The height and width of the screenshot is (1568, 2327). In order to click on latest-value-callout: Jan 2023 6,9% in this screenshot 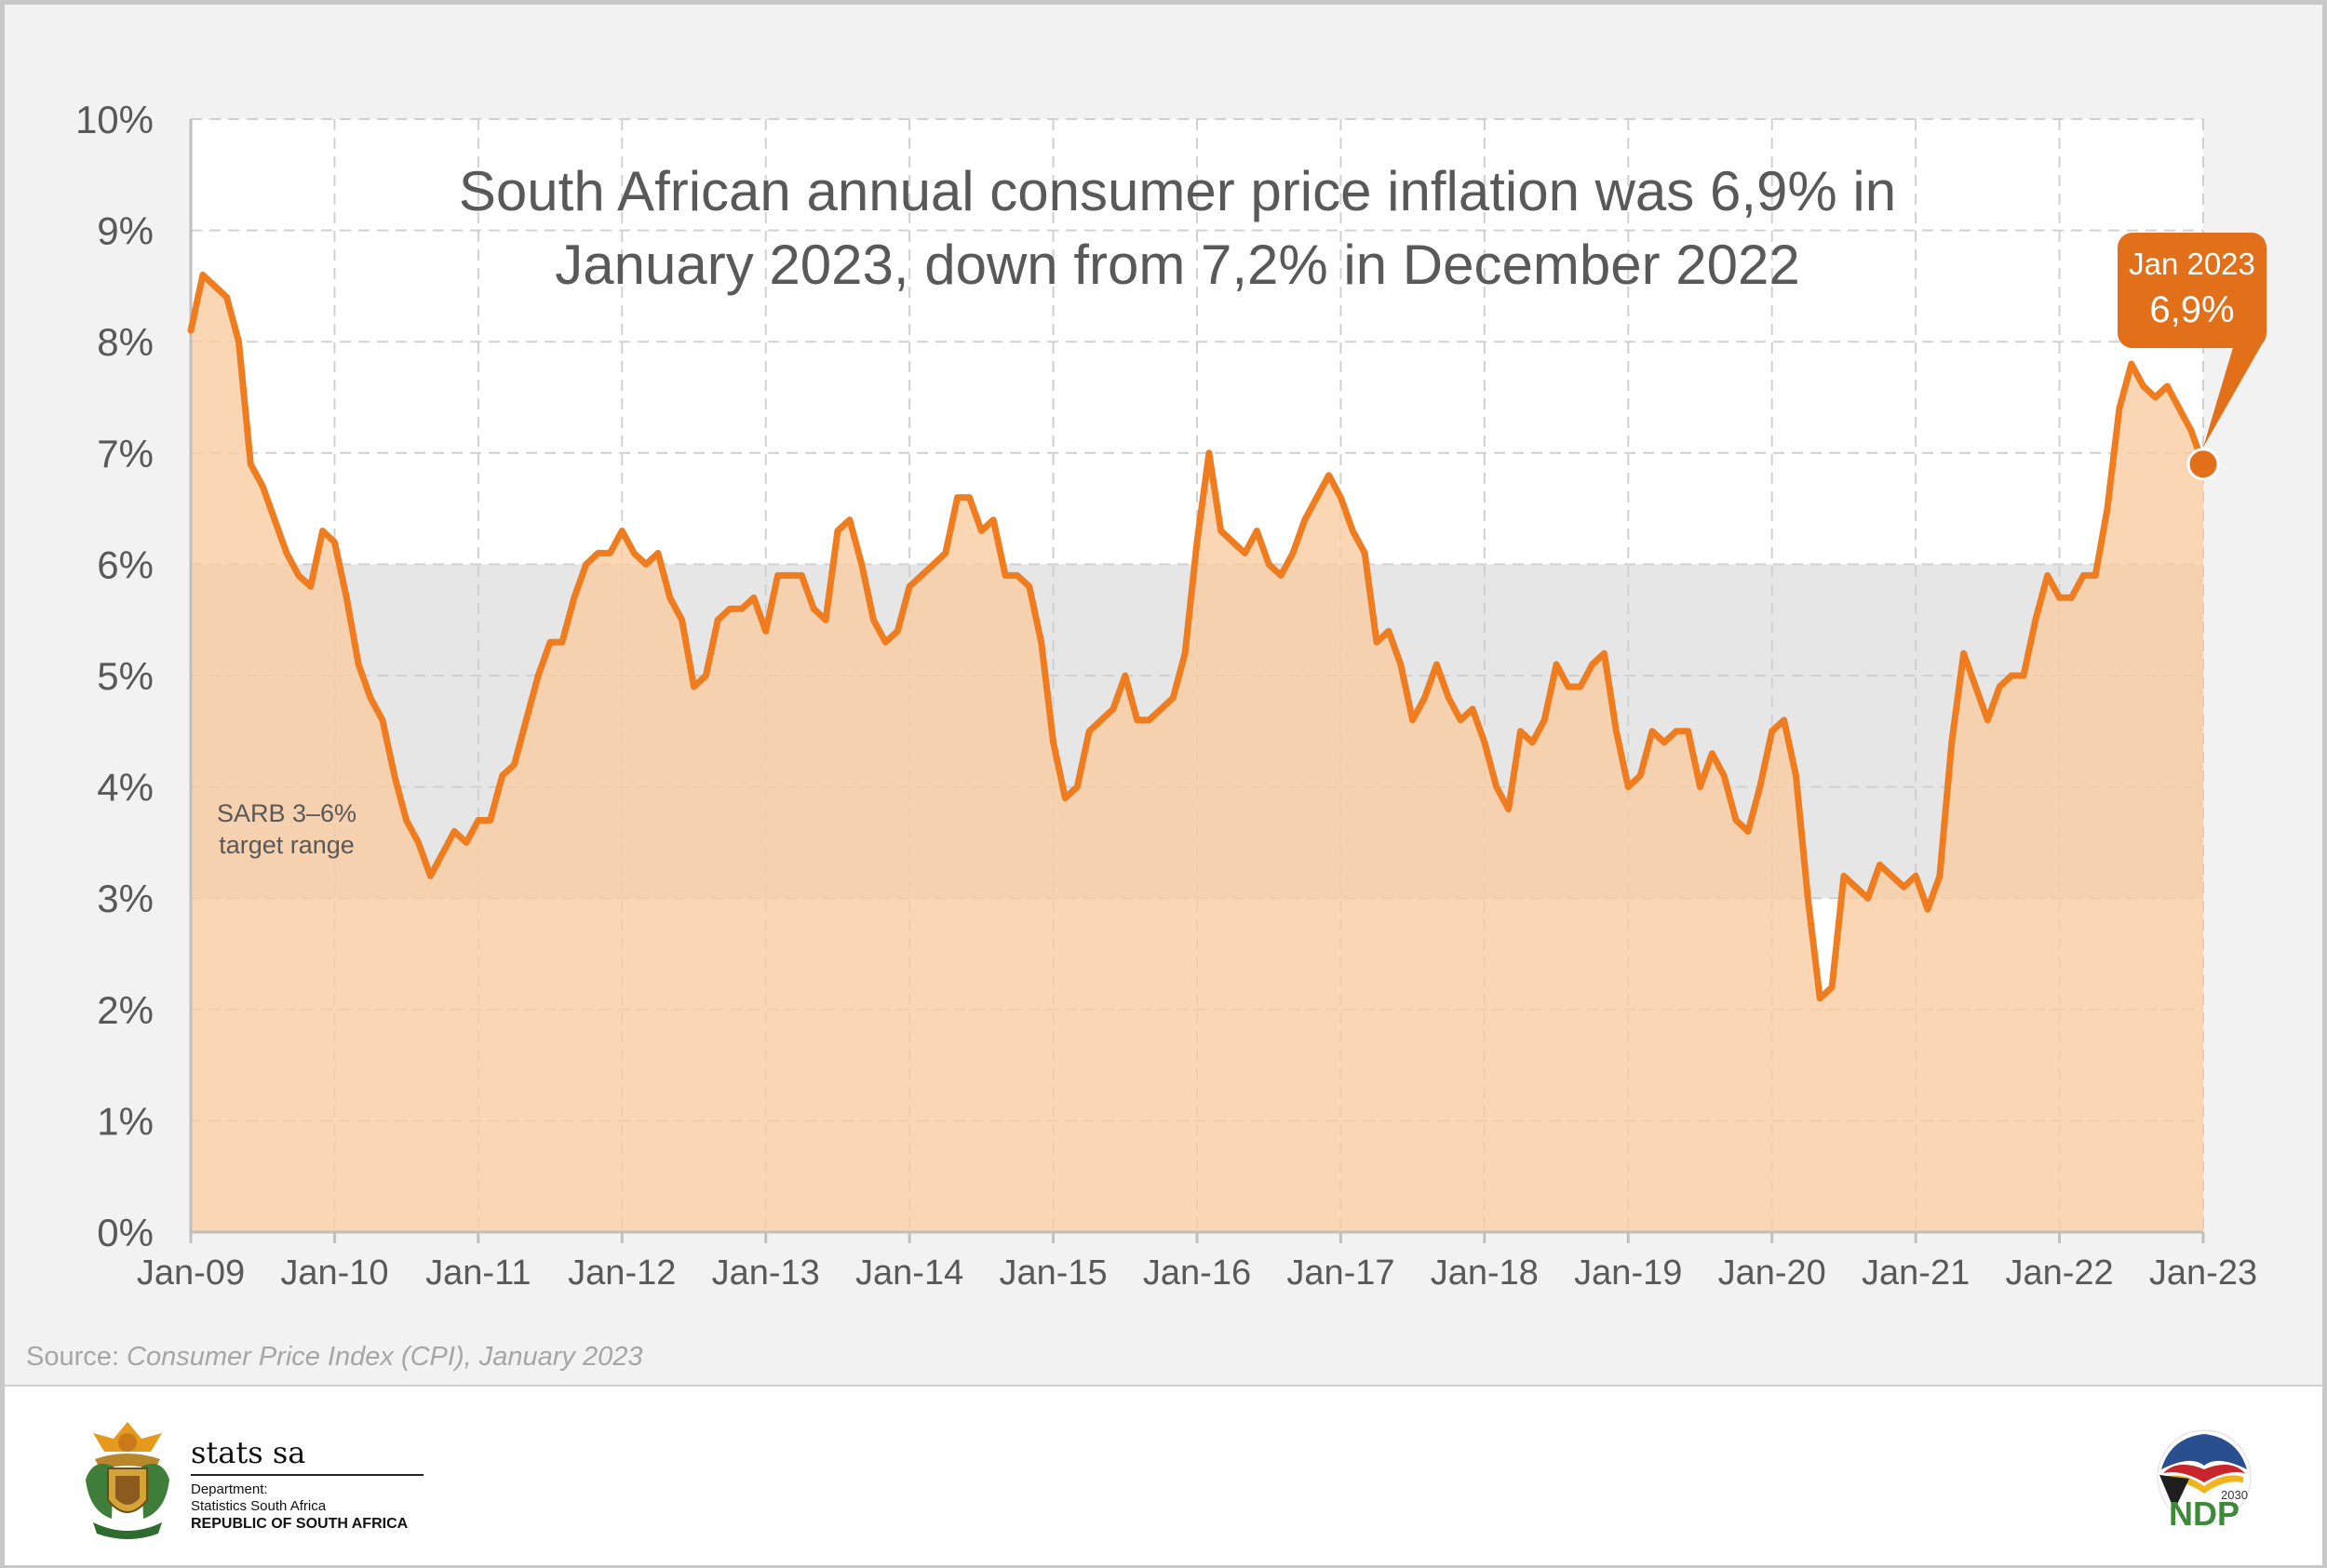, I will do `click(2192, 340)`.